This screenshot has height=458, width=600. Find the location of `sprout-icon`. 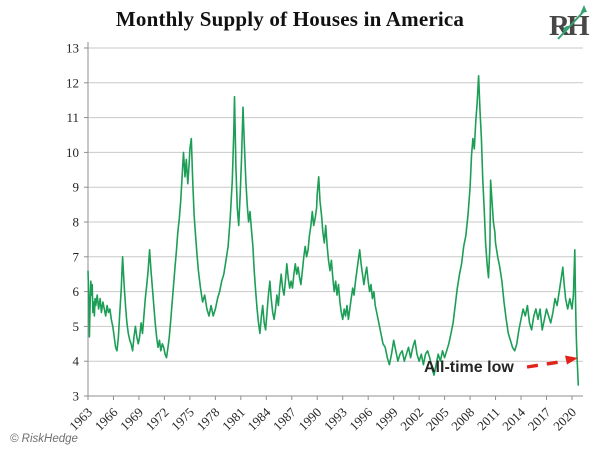

sprout-icon is located at coordinates (572, 22).